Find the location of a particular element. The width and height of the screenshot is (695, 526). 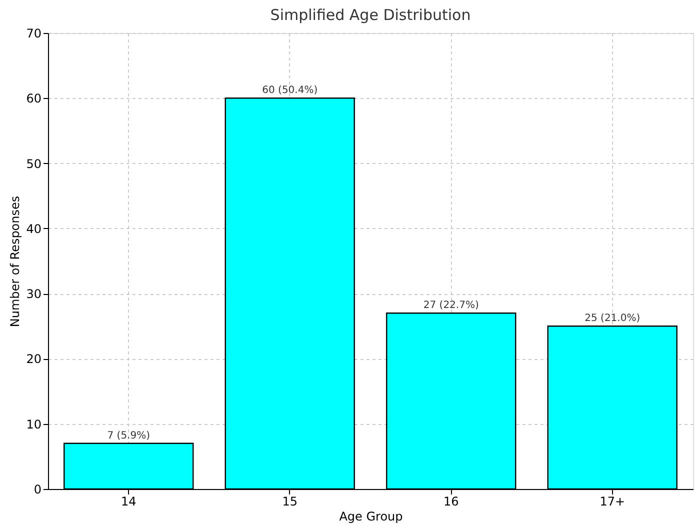

y-tick-label: 20 is located at coordinates (34, 359).